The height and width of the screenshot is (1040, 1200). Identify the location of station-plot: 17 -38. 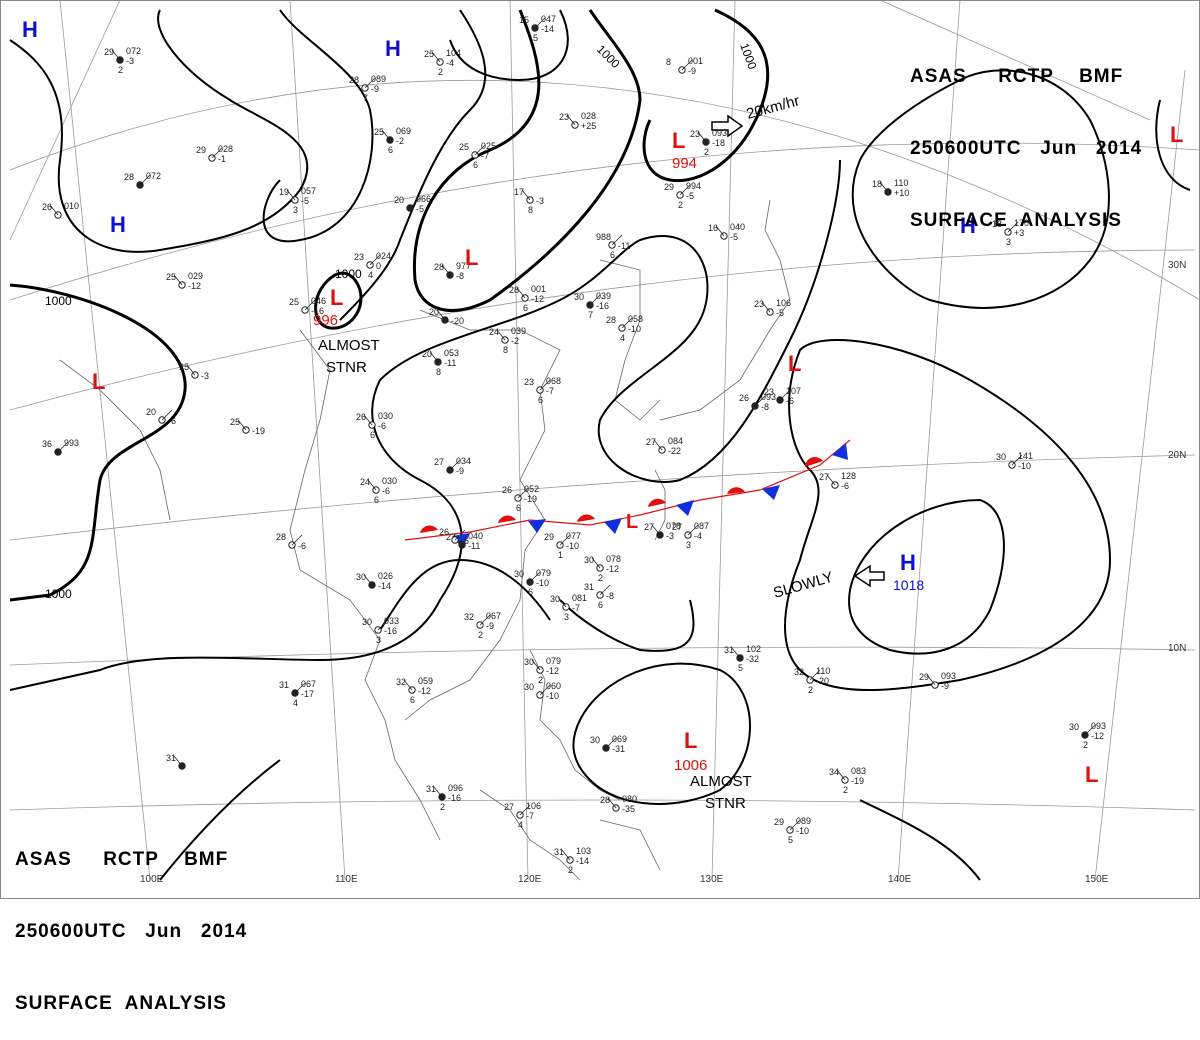
(529, 201).